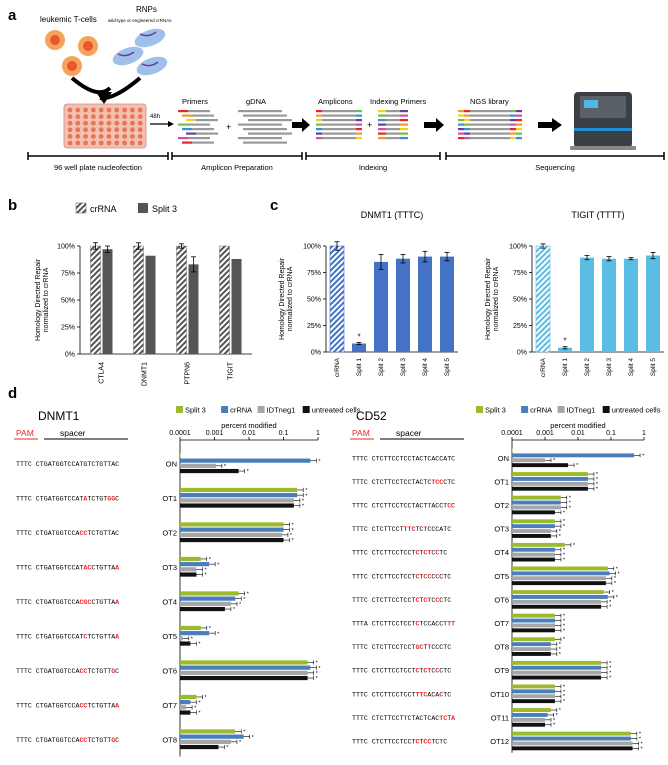 This screenshot has height=765, width=668. Describe the element at coordinates (501, 505) in the screenshot. I see `site-label: OT2` at that location.